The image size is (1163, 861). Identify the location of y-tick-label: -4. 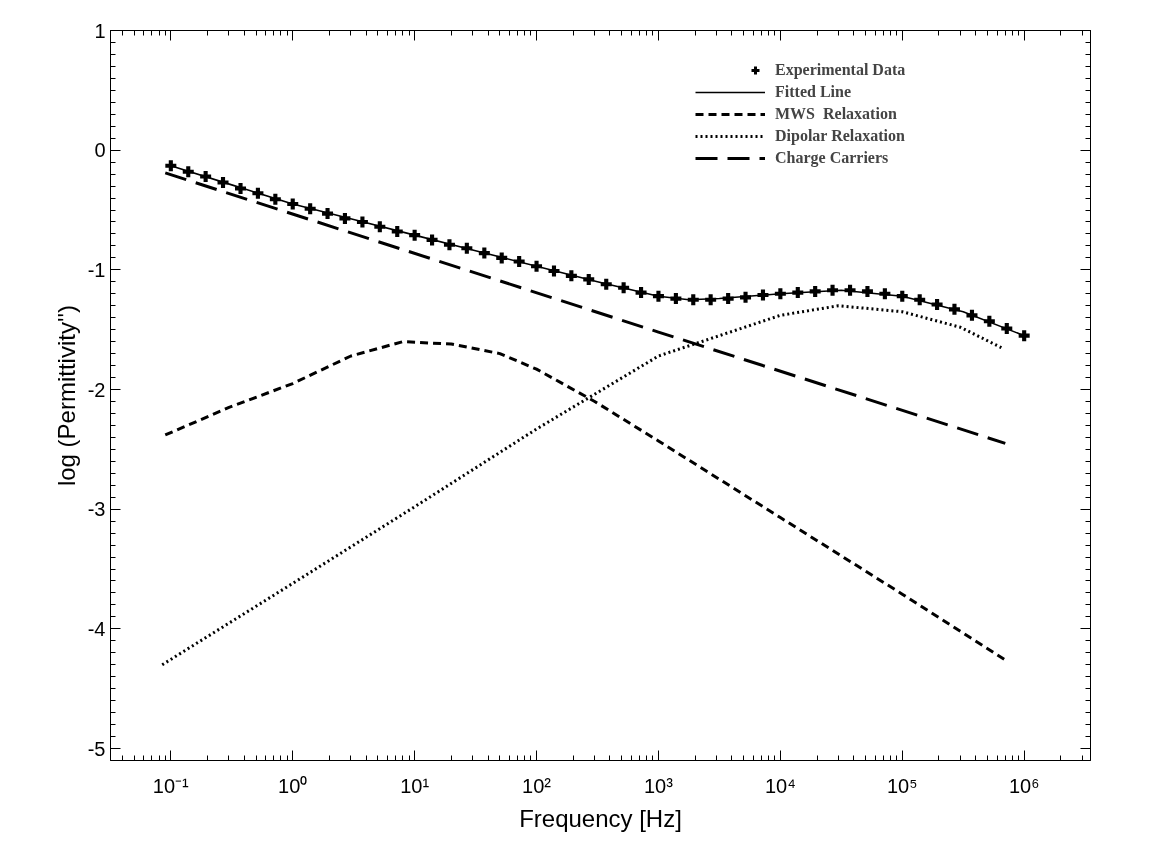
(96, 628).